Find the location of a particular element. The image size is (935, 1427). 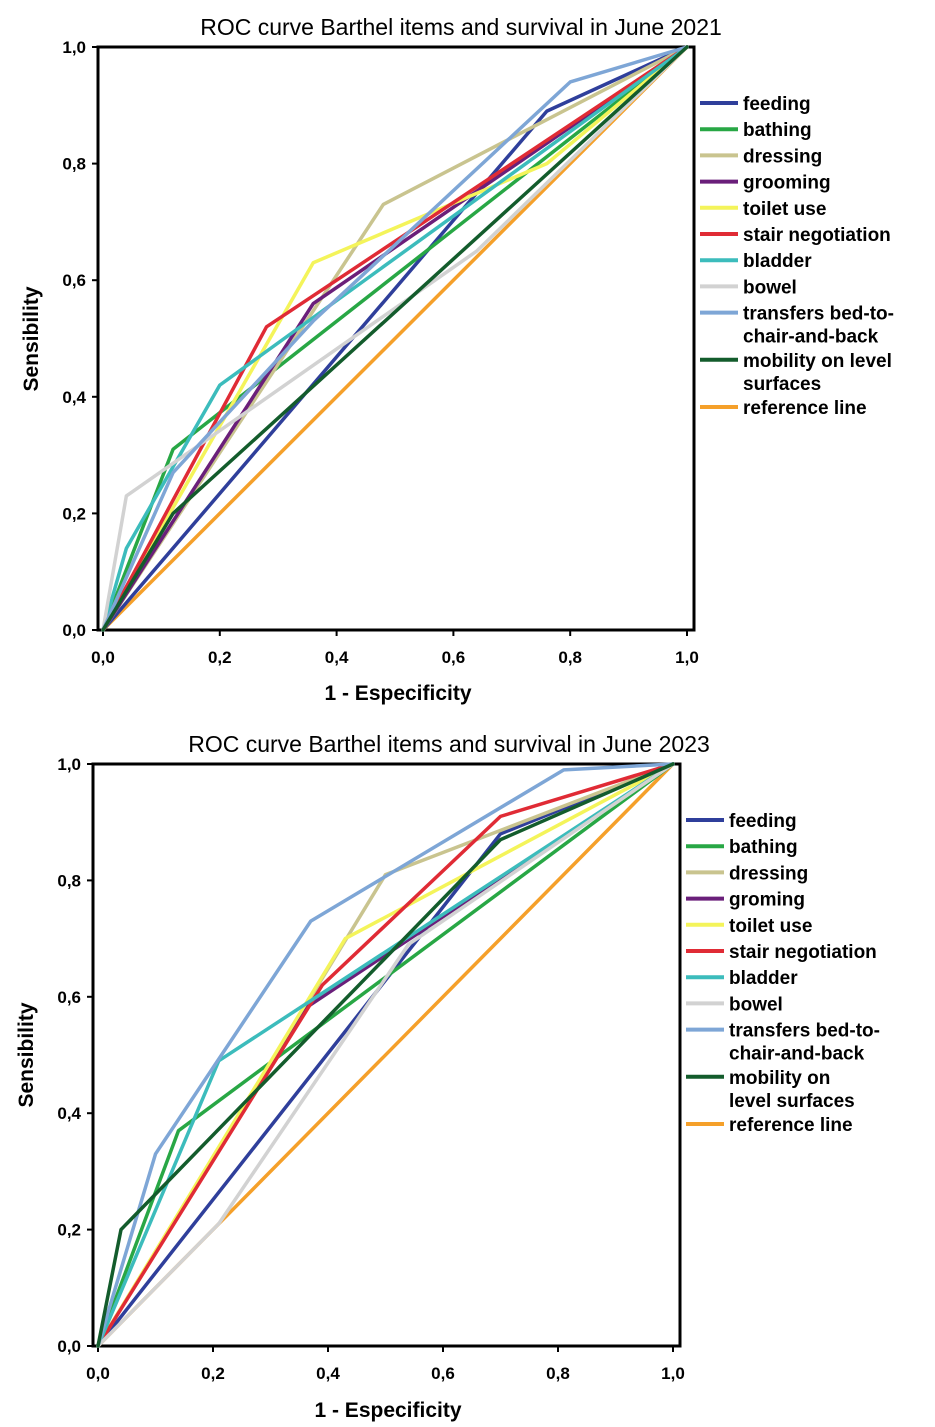

legend-label: mobility on level is located at coordinates (817, 361).